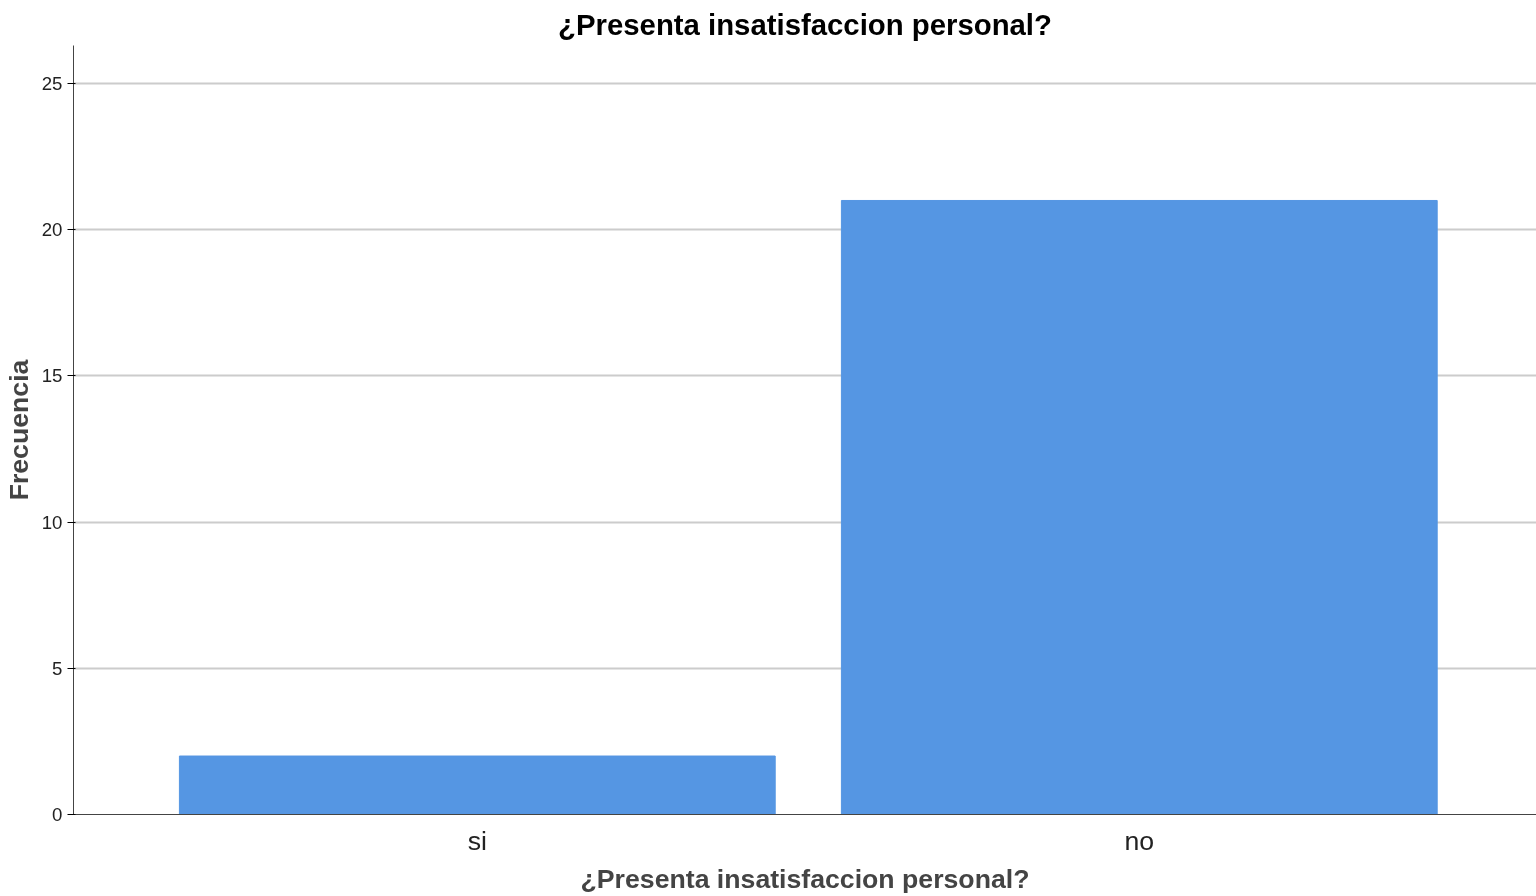 The image size is (1536, 896). What do you see at coordinates (52, 522) in the screenshot?
I see `y-tick-label: 10` at bounding box center [52, 522].